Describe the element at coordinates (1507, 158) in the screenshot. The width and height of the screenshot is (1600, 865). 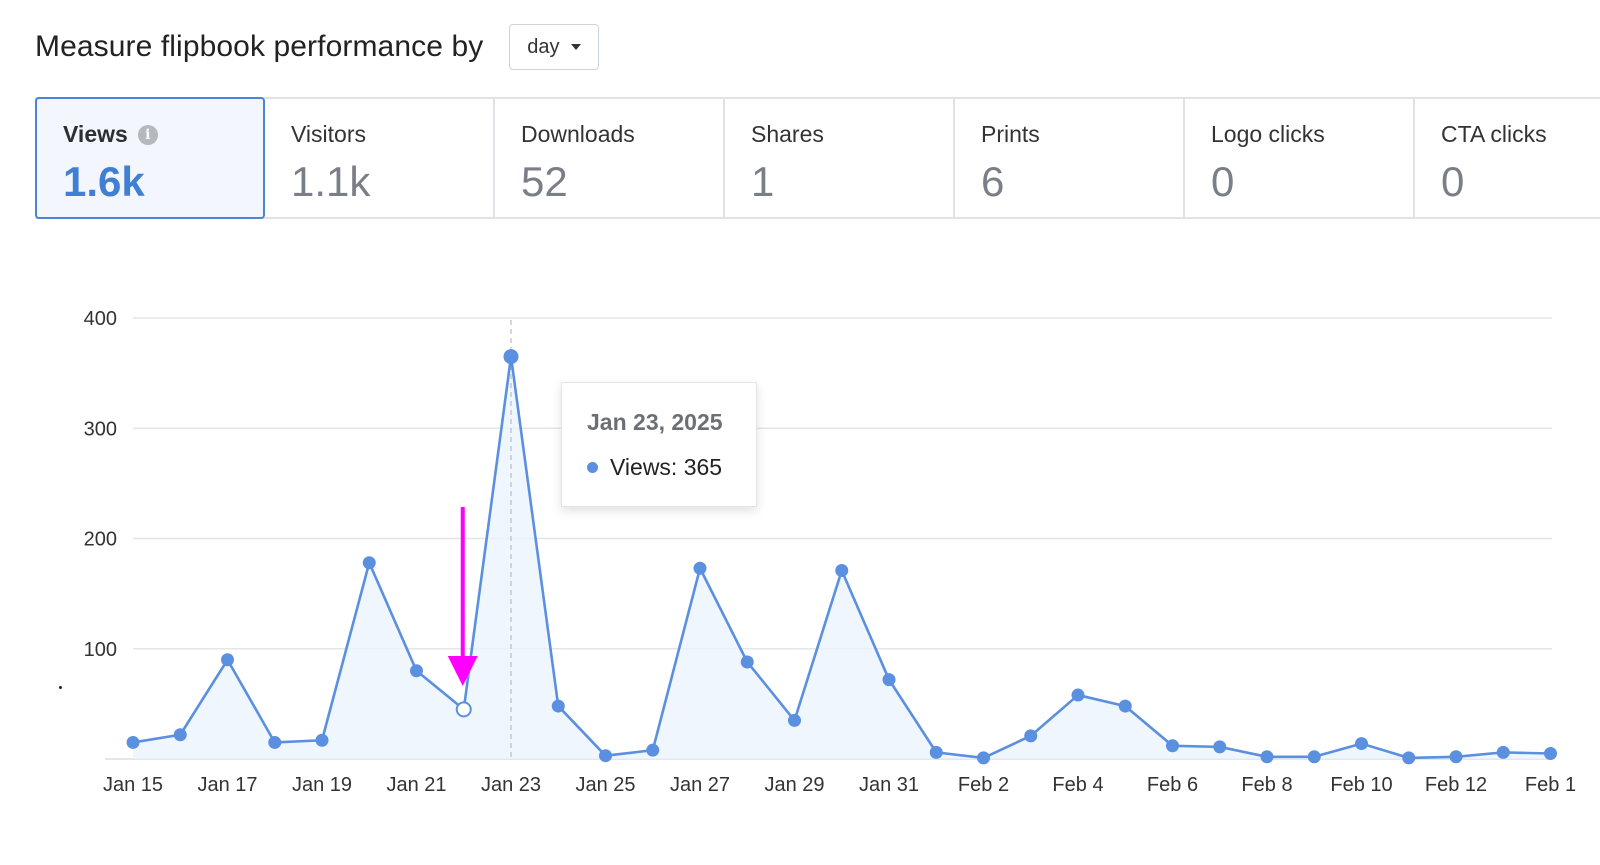
I see `metric-tab-cta-clicks: CTA clicks 0` at that location.